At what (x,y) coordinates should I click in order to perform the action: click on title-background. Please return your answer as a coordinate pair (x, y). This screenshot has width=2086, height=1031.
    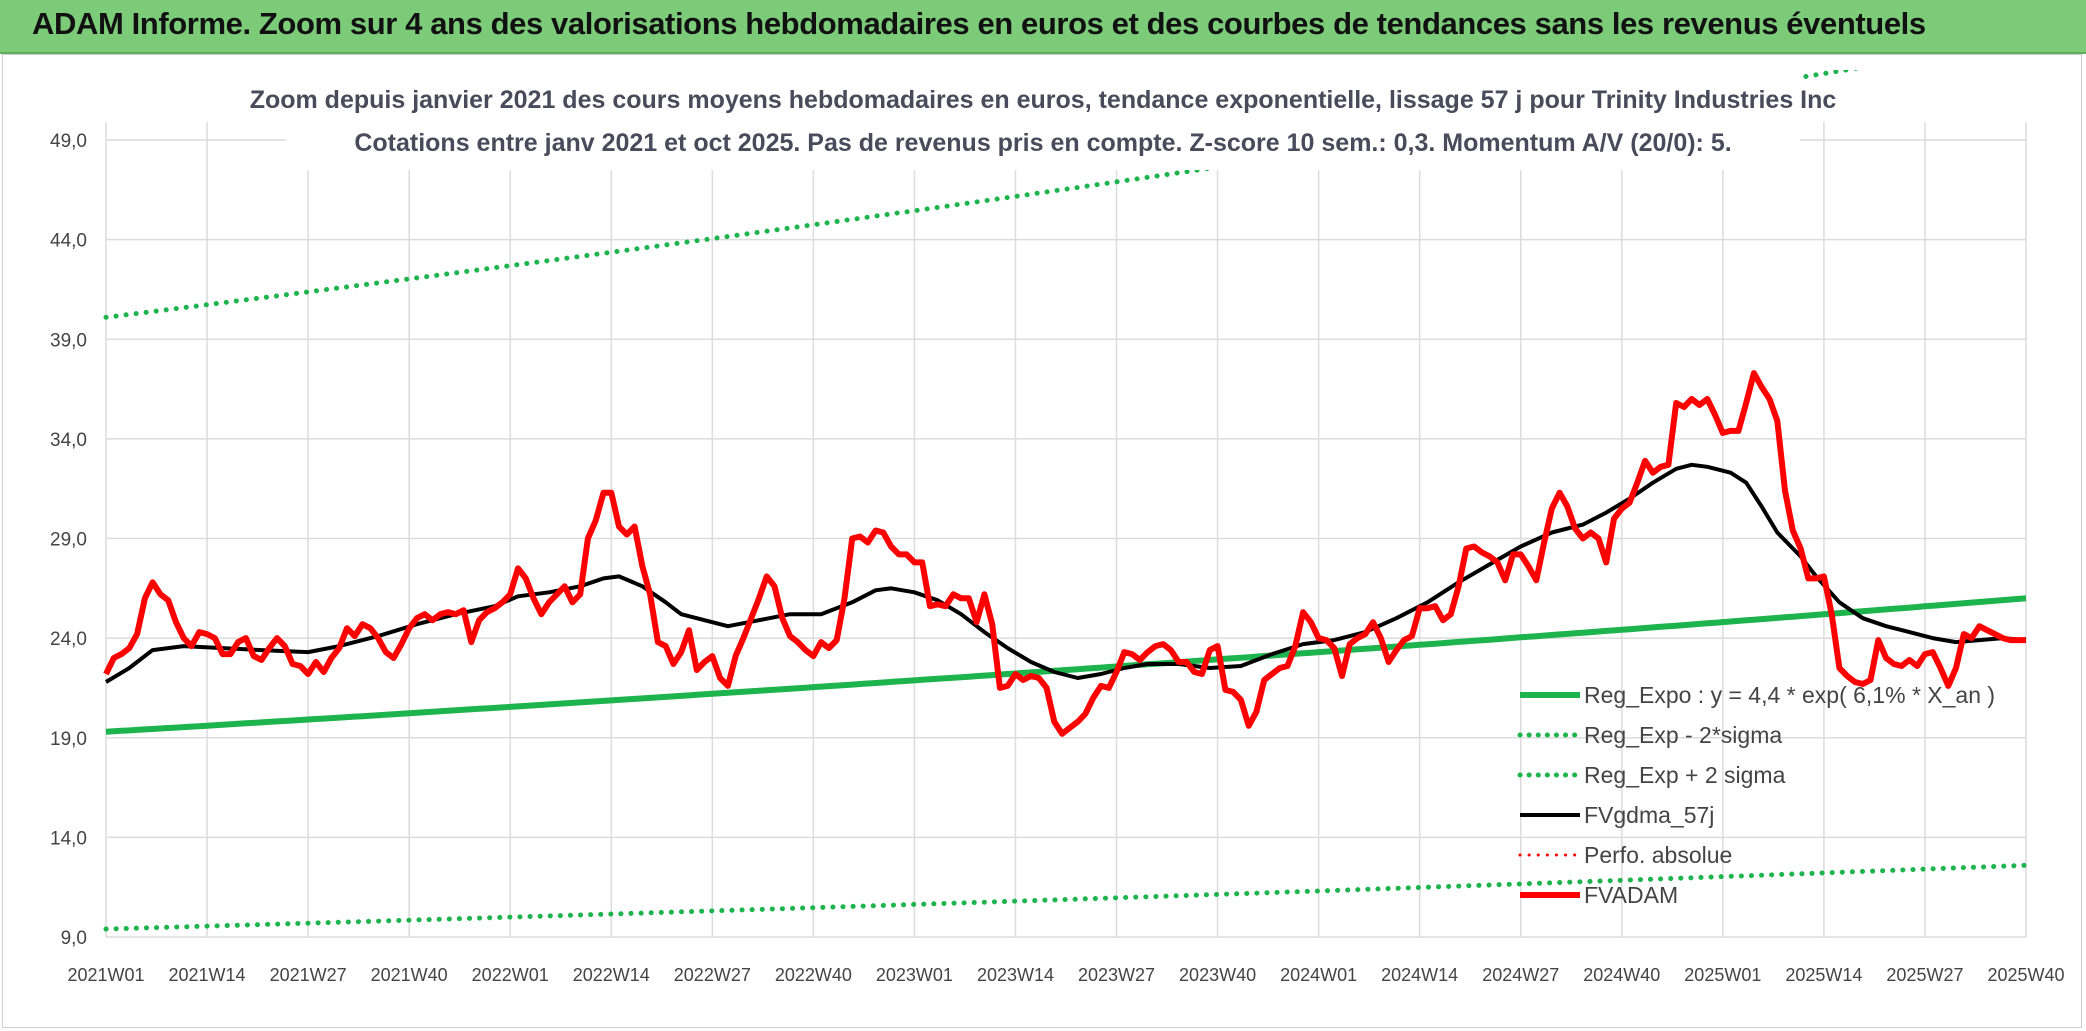
    Looking at the image, I should click on (1043, 122).